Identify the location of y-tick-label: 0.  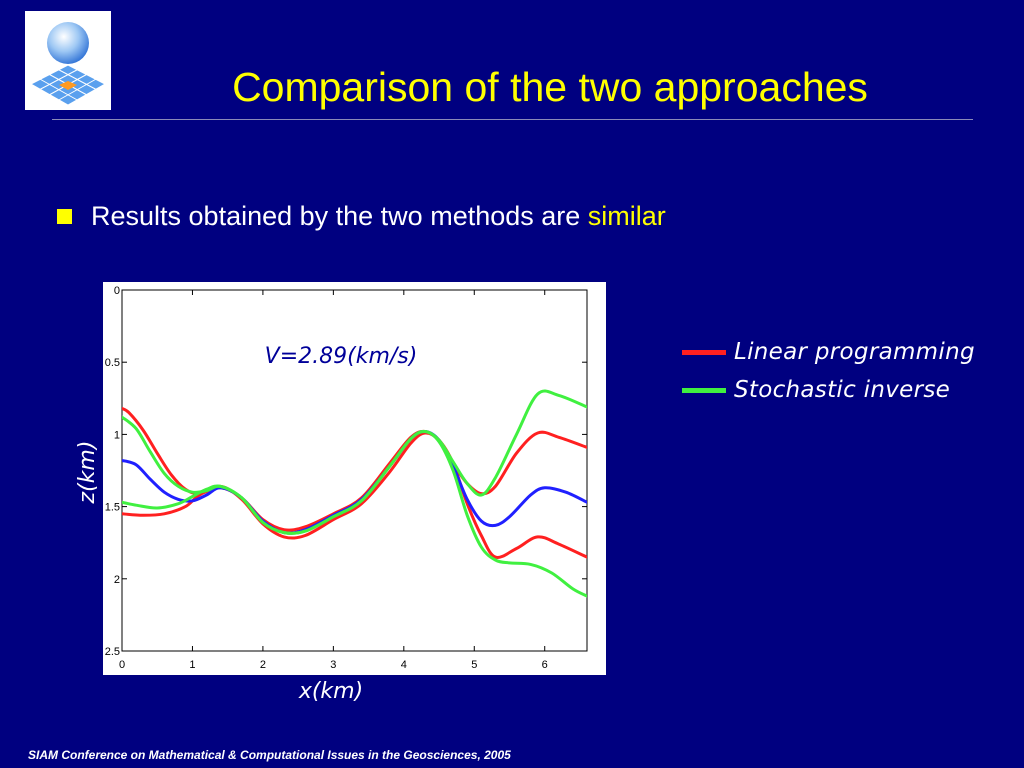
(117, 291).